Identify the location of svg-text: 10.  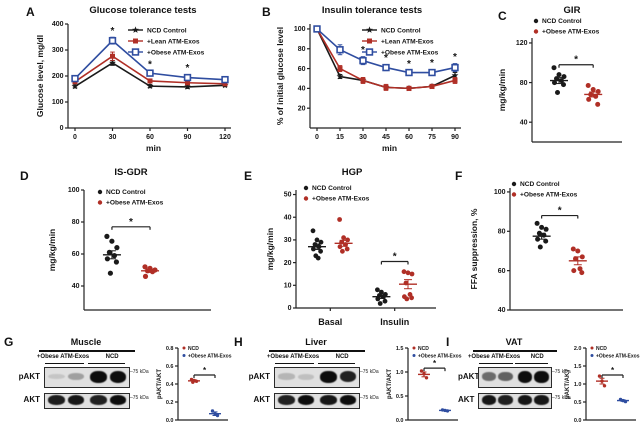
(288, 286).